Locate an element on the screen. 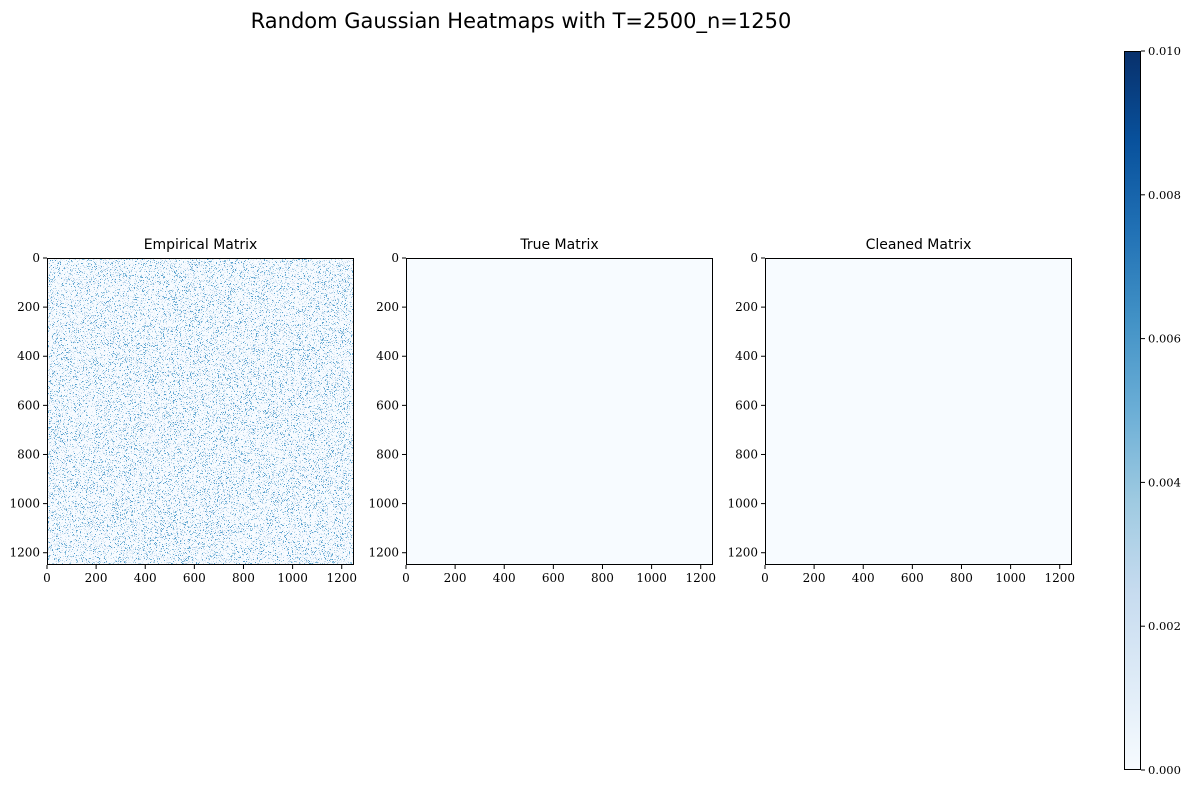 The image size is (1189, 789). colorbar-tick-label: 0.008 is located at coordinates (1164, 195).